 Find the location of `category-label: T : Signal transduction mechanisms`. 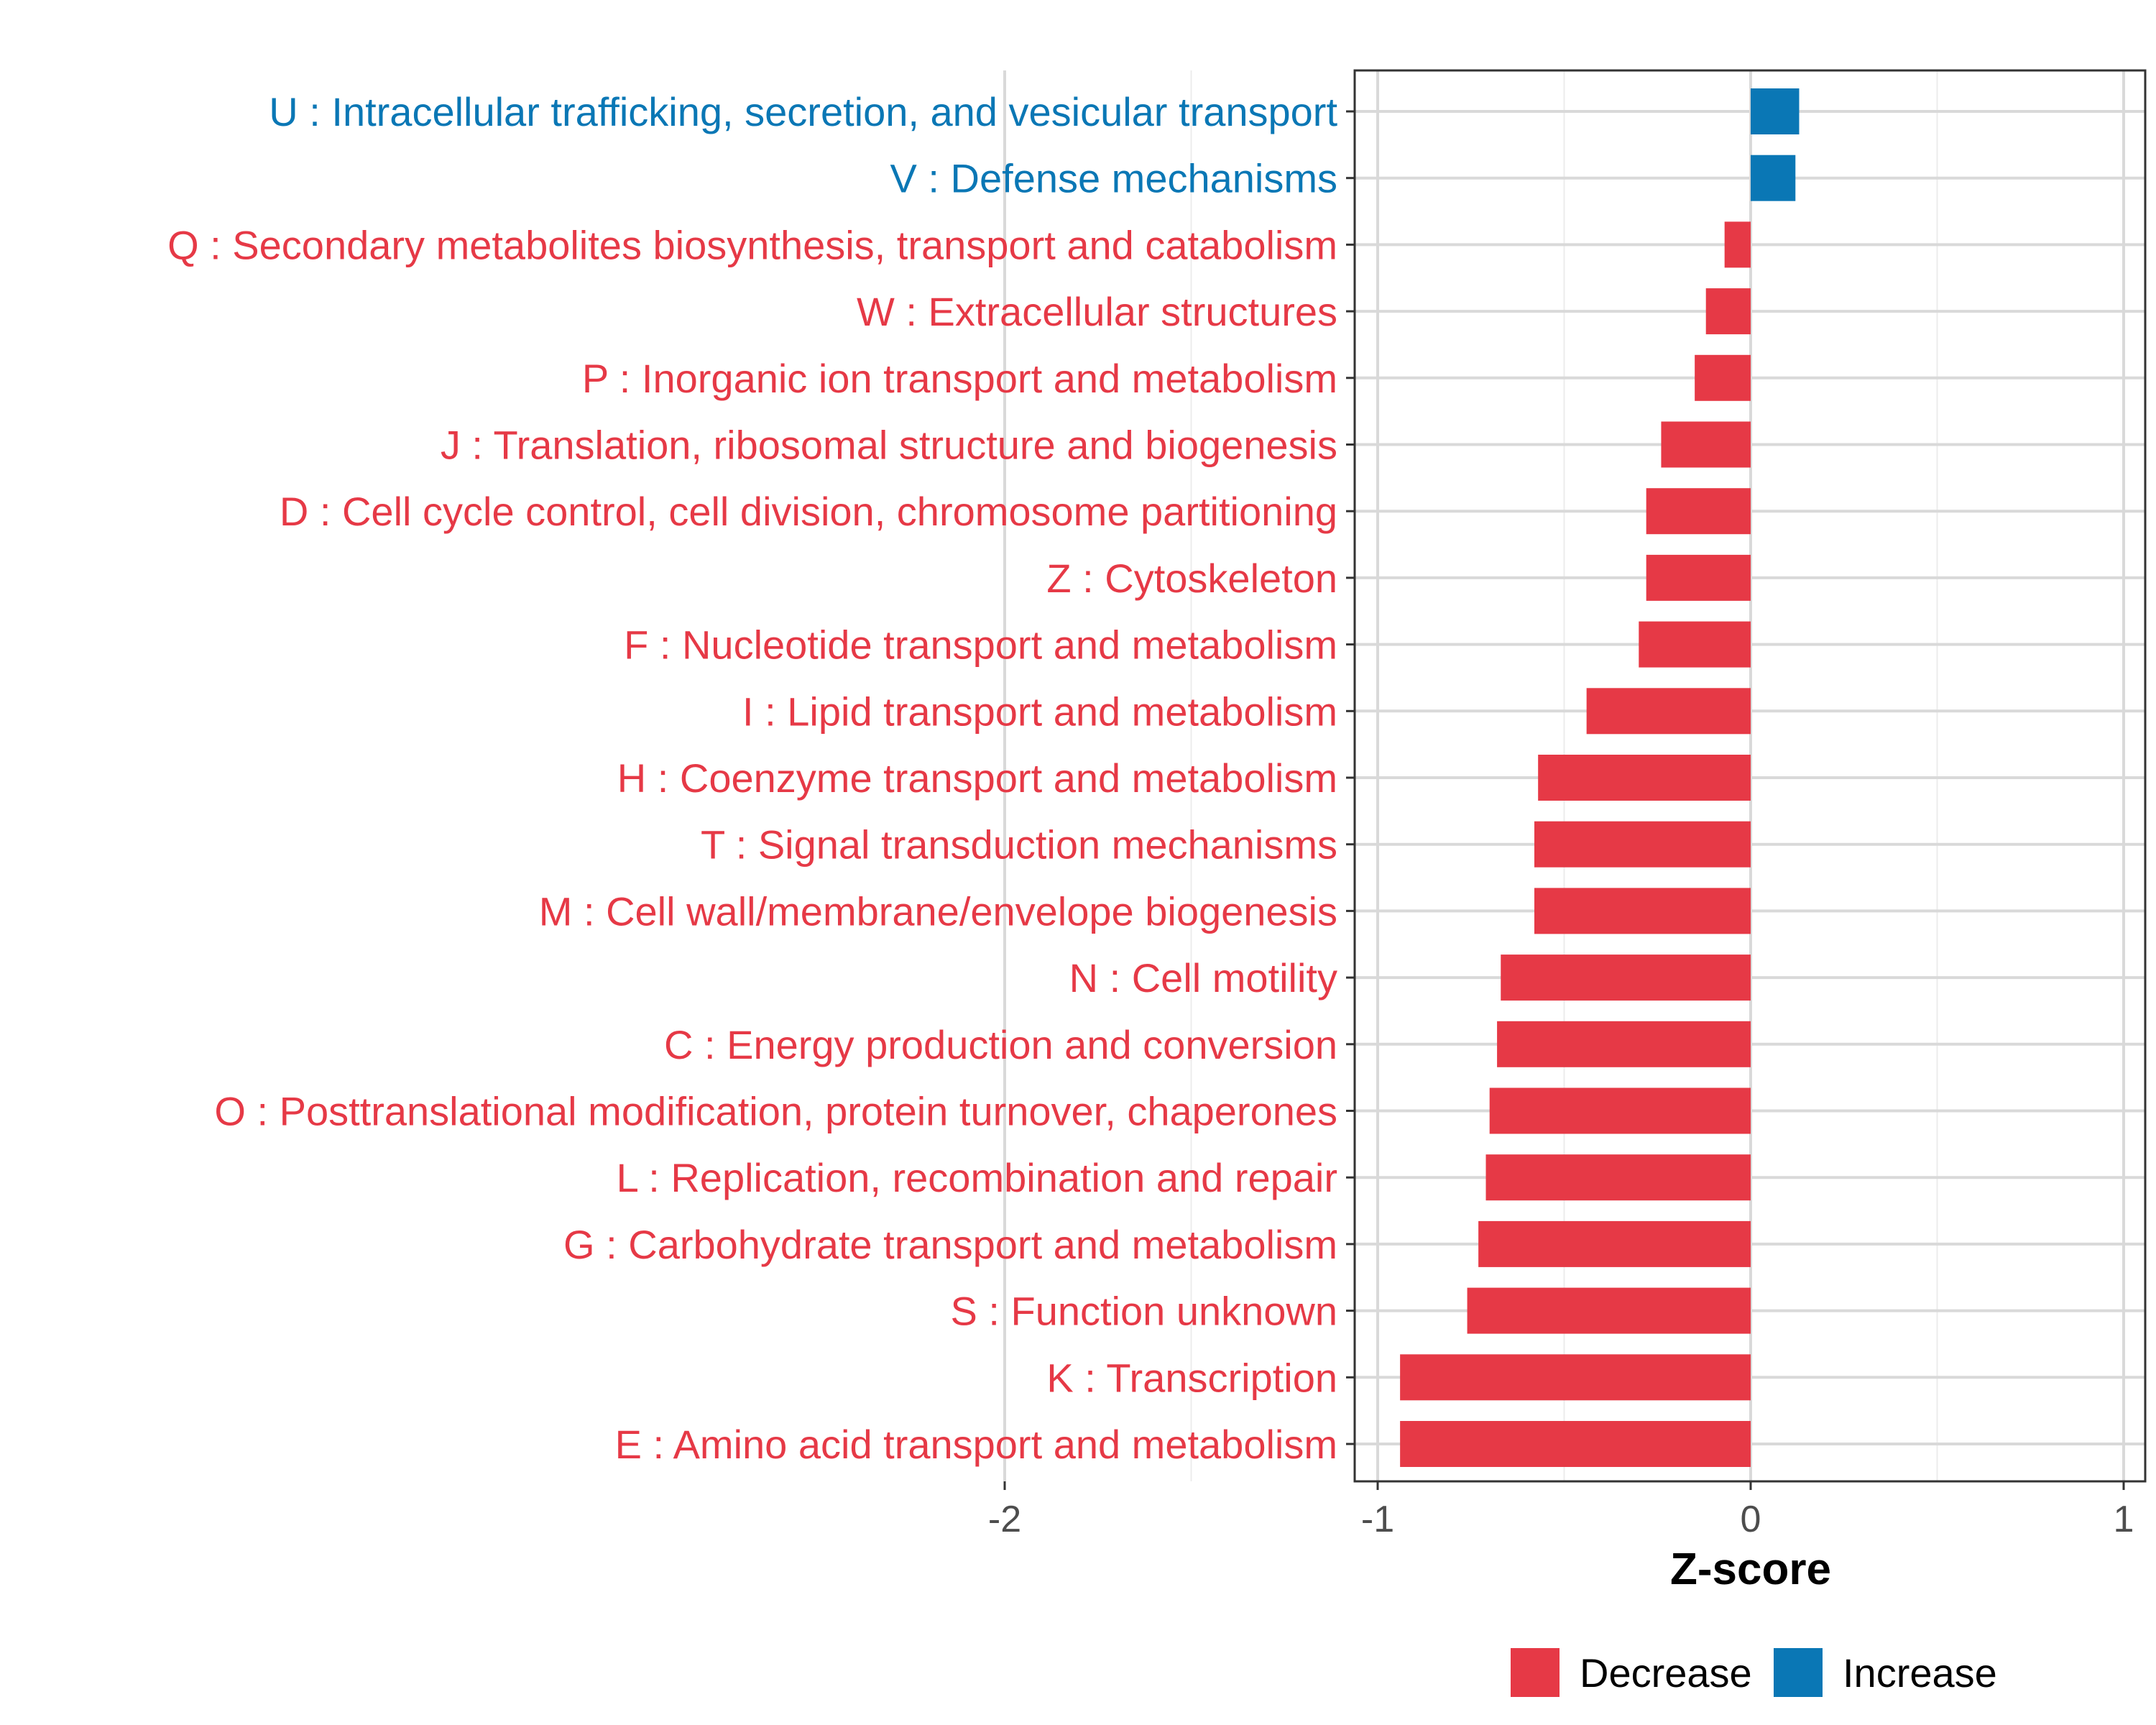

category-label: T : Signal transduction mechanisms is located at coordinates (1019, 845).